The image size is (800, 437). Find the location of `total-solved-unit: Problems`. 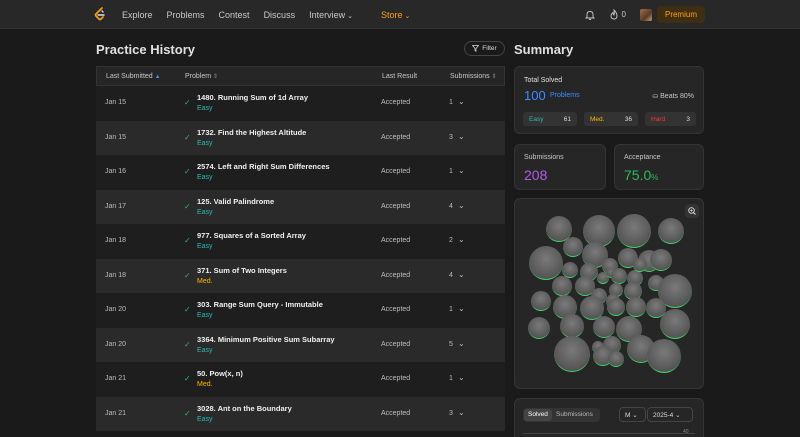

total-solved-unit: Problems is located at coordinates (565, 95).